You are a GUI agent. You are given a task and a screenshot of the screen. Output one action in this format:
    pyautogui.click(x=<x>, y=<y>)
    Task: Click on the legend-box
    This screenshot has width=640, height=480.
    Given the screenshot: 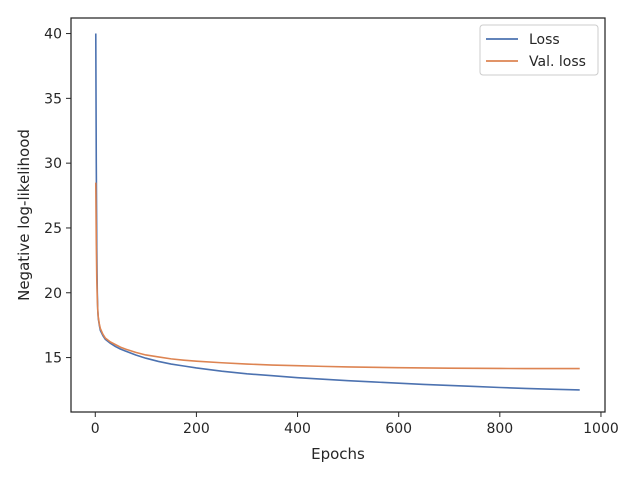 What is the action you would take?
    pyautogui.click(x=539, y=50)
    